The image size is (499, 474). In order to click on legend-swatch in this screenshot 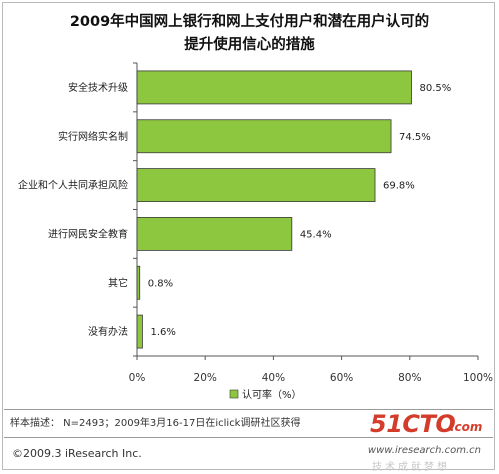, I will do `click(234, 394)`.